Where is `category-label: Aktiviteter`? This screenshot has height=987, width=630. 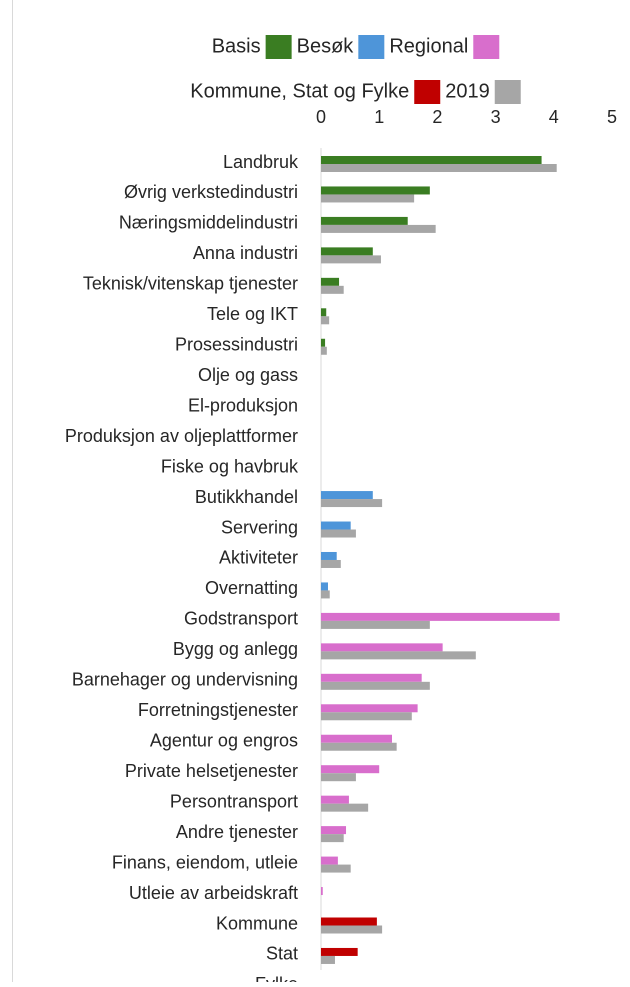 category-label: Aktiviteter is located at coordinates (258, 558).